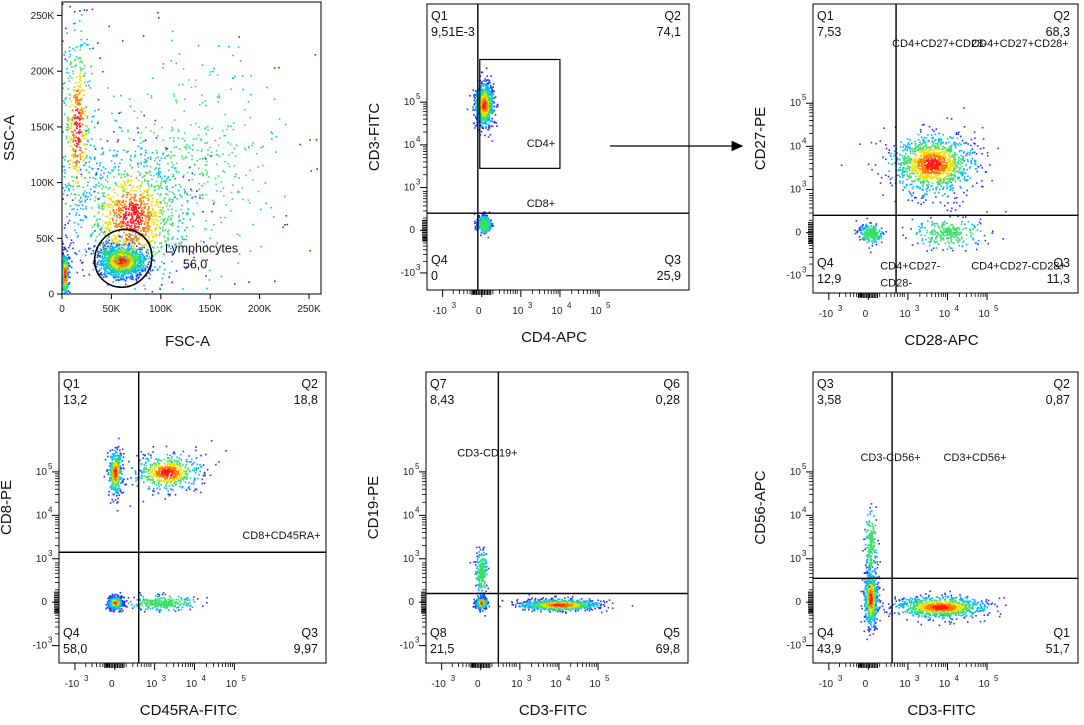 Image resolution: width=1084 pixels, height=725 pixels. Describe the element at coordinates (45, 239) in the screenshot. I see `y-tick-label: 50K` at that location.